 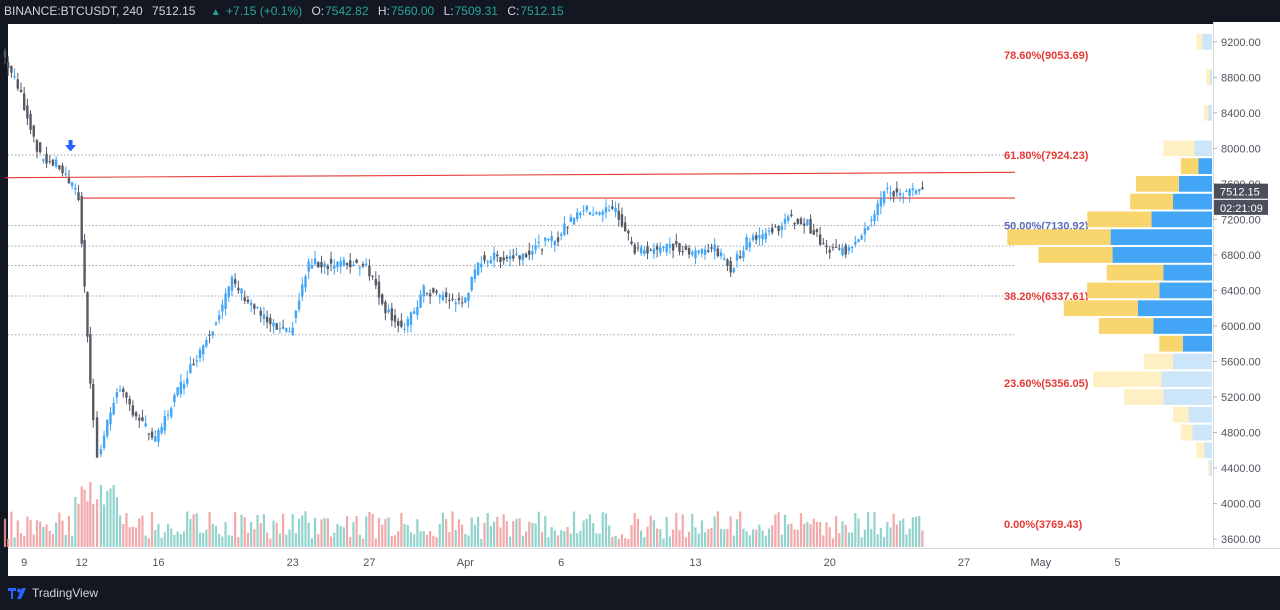 What do you see at coordinates (510, 175) in the screenshot?
I see `resistance-line` at bounding box center [510, 175].